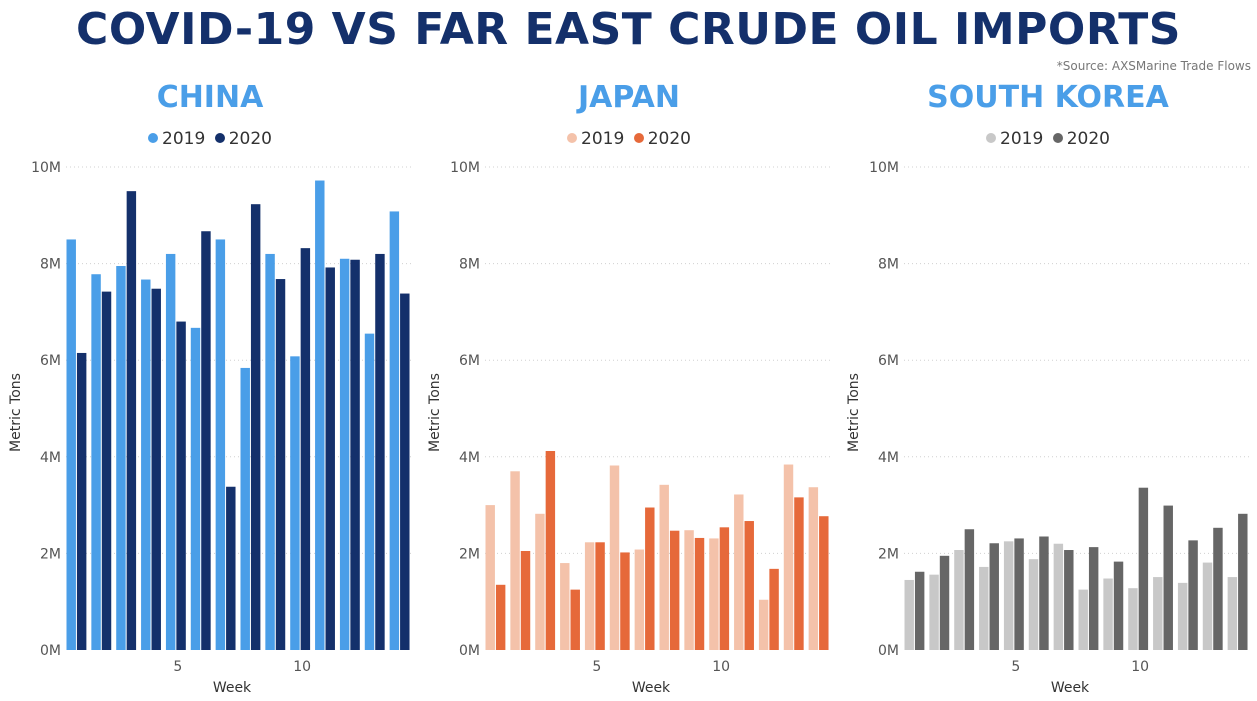 Image resolution: width=1257 pixels, height=701 pixels. What do you see at coordinates (210, 97) in the screenshot?
I see `chart-title-china: CHINA` at bounding box center [210, 97].